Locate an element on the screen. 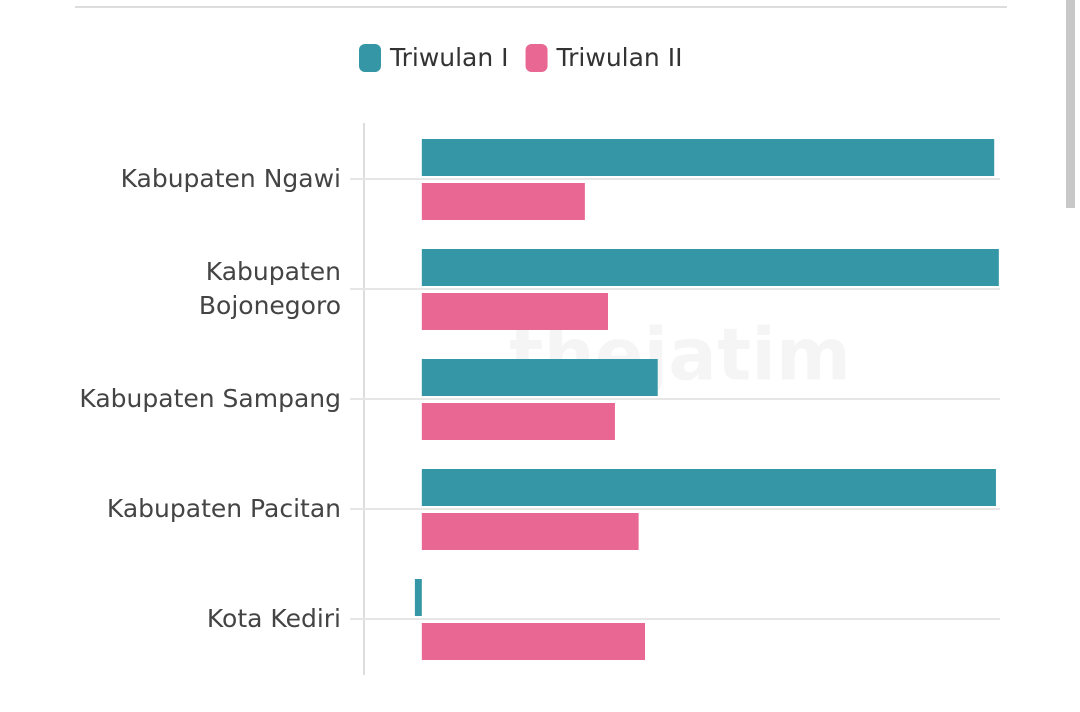 Image resolution: width=1080 pixels, height=712 pixels. y-tick-label: Kabupaten Ngawi is located at coordinates (230, 178).